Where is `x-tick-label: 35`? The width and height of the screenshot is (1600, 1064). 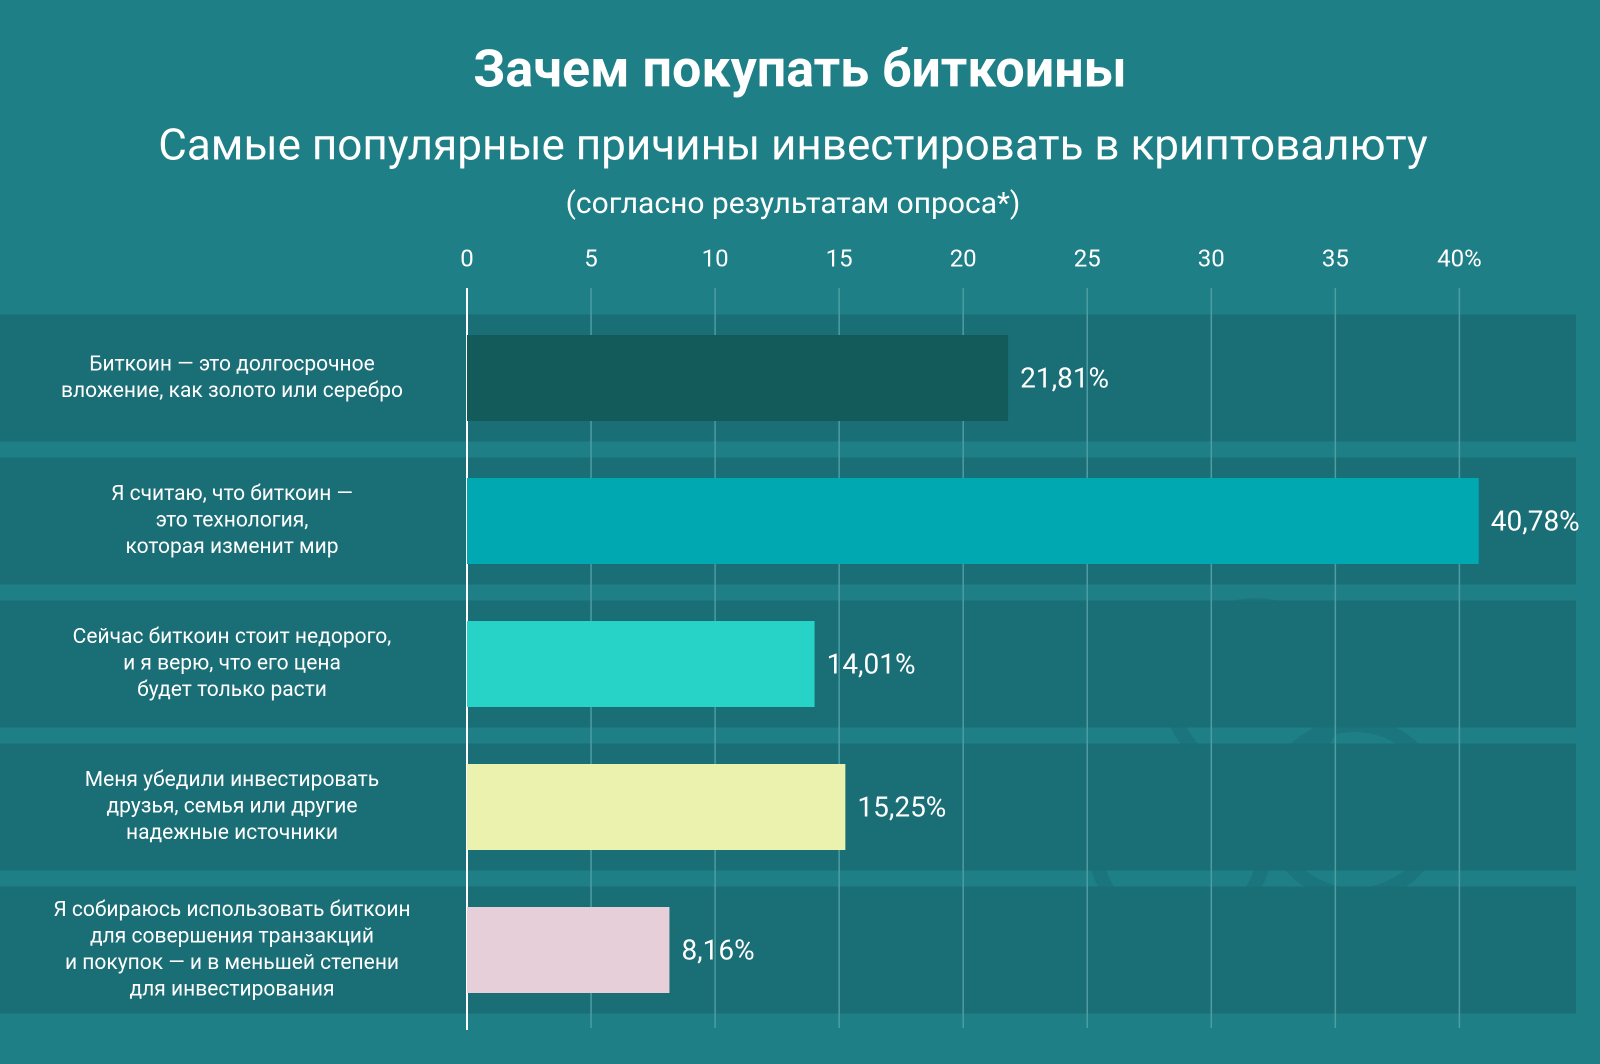
x-tick-label: 35 is located at coordinates (1335, 258).